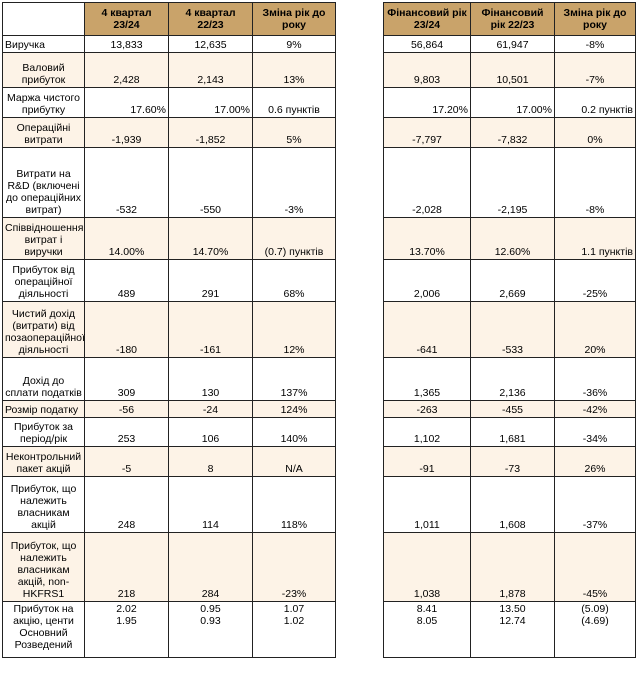 The height and width of the screenshot is (682, 637). What do you see at coordinates (359, 19) in the screenshot?
I see `column-gap` at bounding box center [359, 19].